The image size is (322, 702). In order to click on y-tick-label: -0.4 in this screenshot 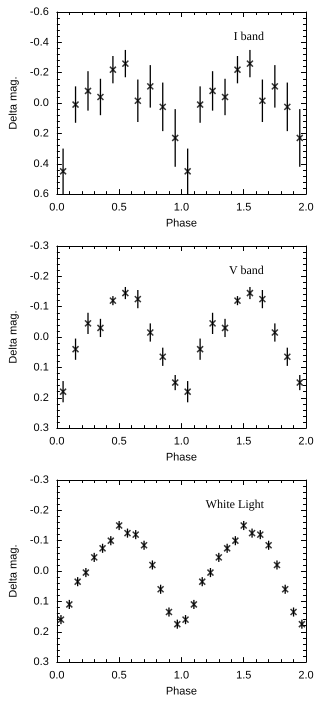, I will do `click(39, 42)`.